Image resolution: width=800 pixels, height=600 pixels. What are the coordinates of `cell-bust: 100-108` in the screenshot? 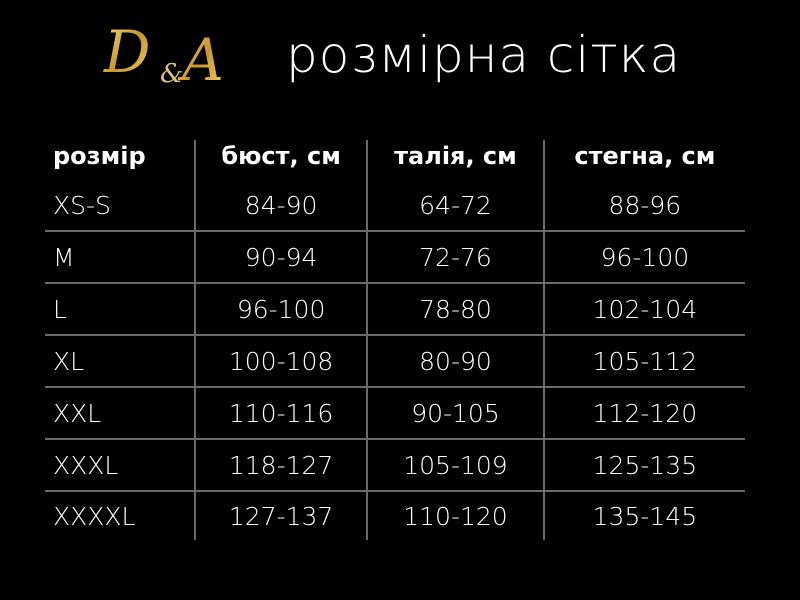 It's located at (280, 361).